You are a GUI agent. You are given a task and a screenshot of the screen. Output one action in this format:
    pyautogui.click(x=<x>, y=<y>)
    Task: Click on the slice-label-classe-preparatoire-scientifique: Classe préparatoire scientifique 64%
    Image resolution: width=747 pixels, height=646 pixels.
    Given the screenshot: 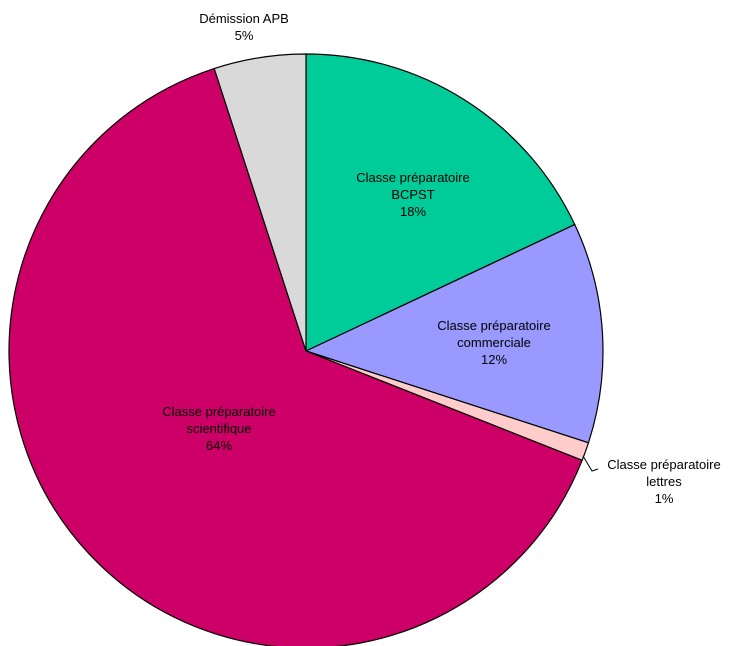 What is the action you would take?
    pyautogui.click(x=218, y=428)
    